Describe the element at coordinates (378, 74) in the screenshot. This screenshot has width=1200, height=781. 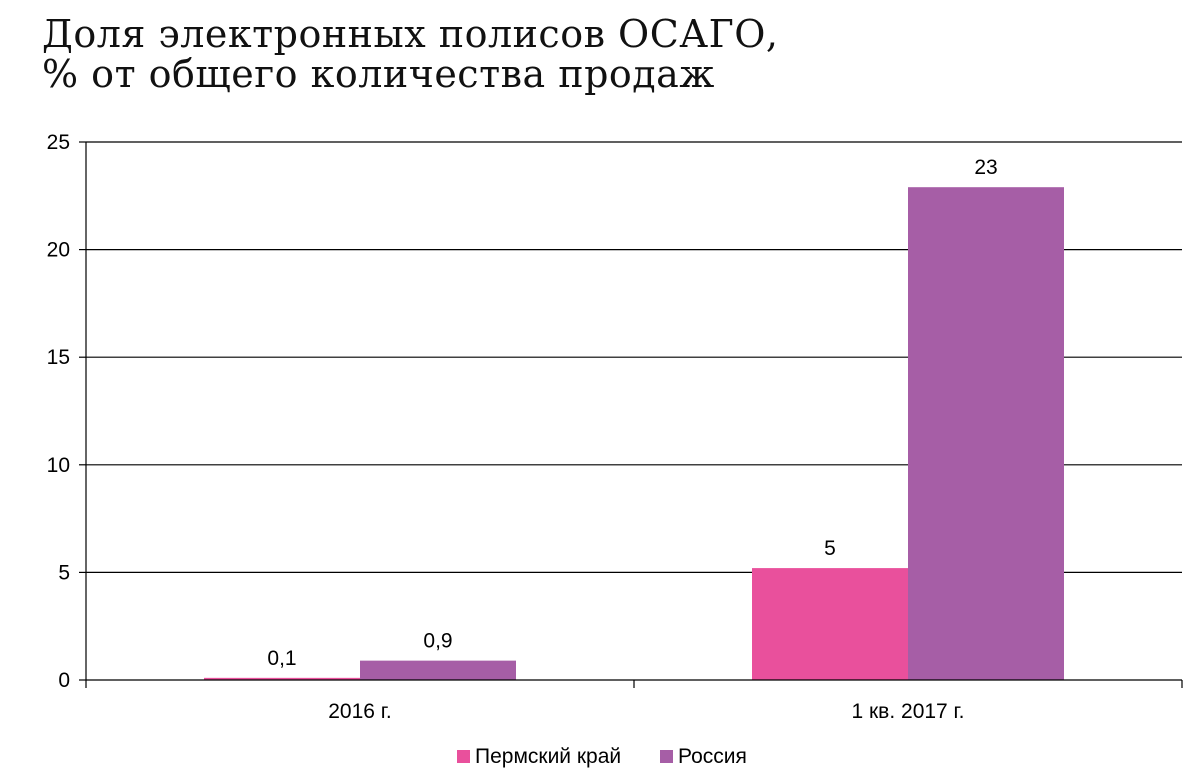
I see `chart-title-line-2: % от общего количества продаж` at that location.